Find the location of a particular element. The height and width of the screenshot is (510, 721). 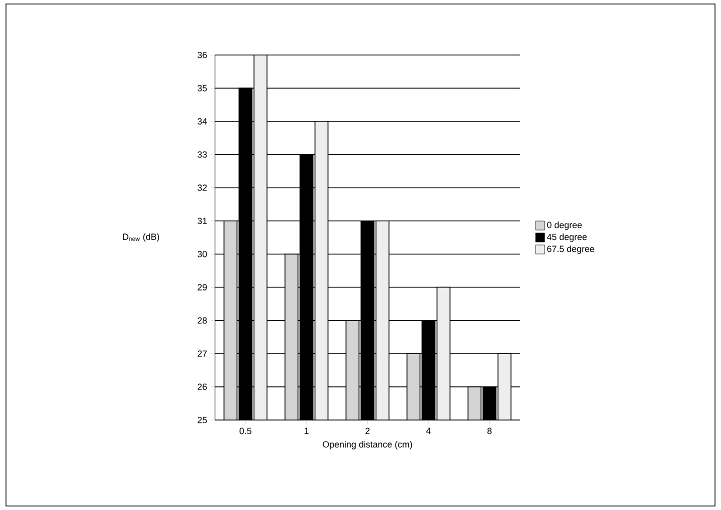

legend-label: 67.5 degree is located at coordinates (570, 249).